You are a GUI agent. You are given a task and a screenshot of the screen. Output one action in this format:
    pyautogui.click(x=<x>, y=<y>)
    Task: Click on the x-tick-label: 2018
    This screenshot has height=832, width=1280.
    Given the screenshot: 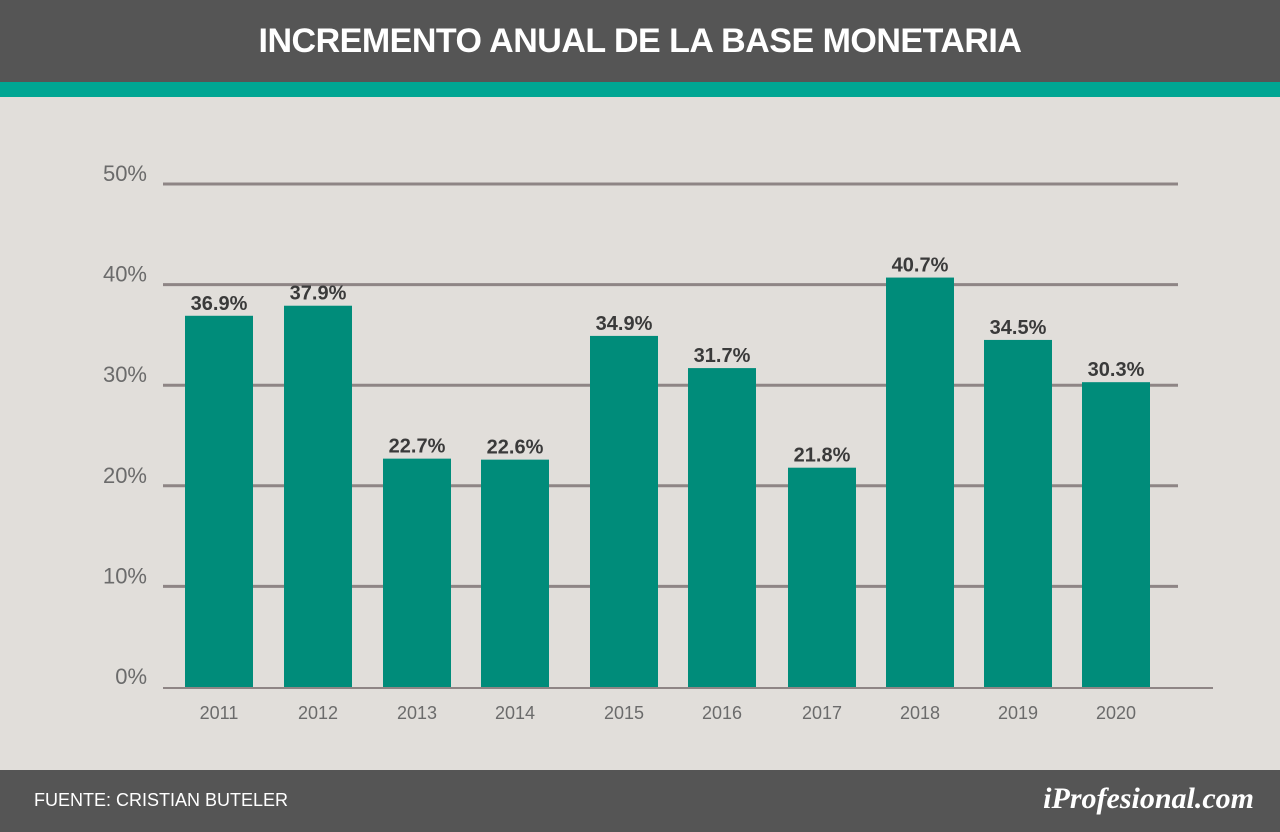 What is the action you would take?
    pyautogui.click(x=920, y=713)
    